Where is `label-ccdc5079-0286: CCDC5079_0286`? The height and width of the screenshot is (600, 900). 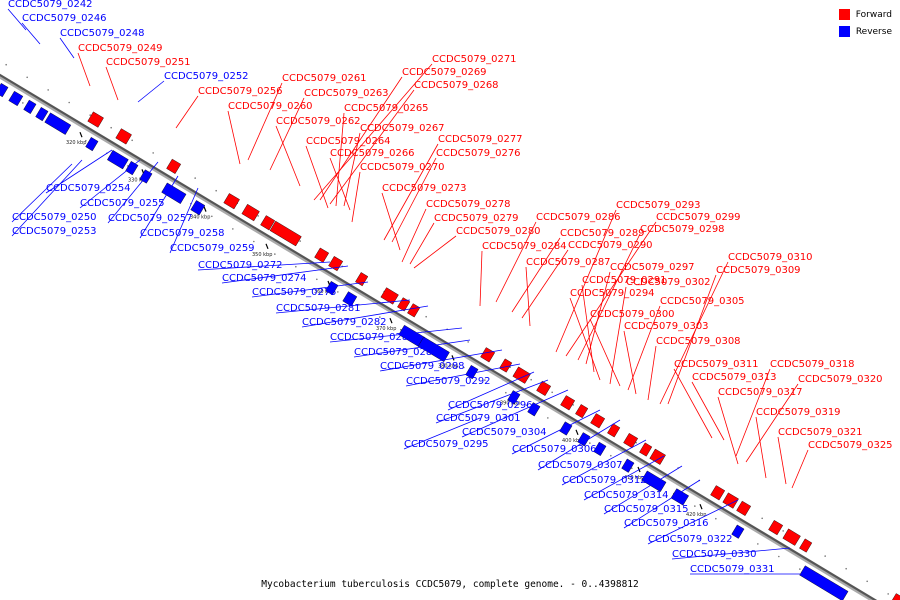 label-ccdc5079-0286: CCDC5079_0286 is located at coordinates (578, 217).